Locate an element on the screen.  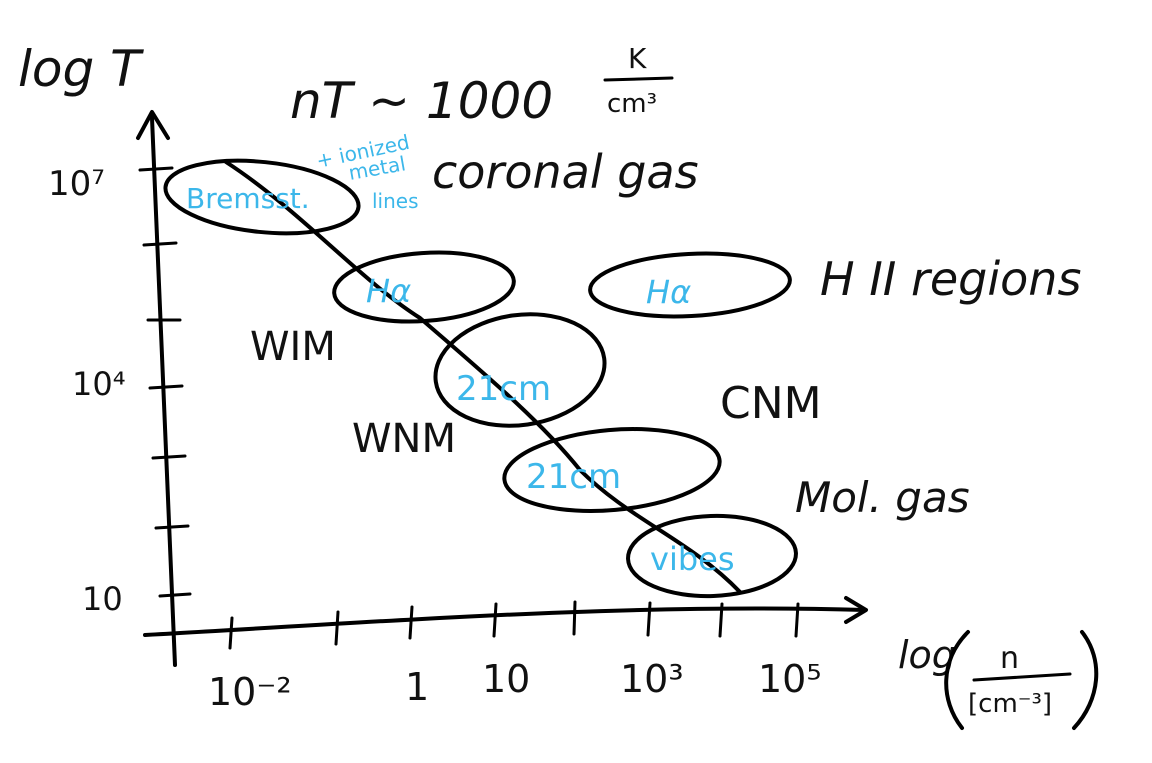
phase-label-wim: WIM is located at coordinates (293, 347).